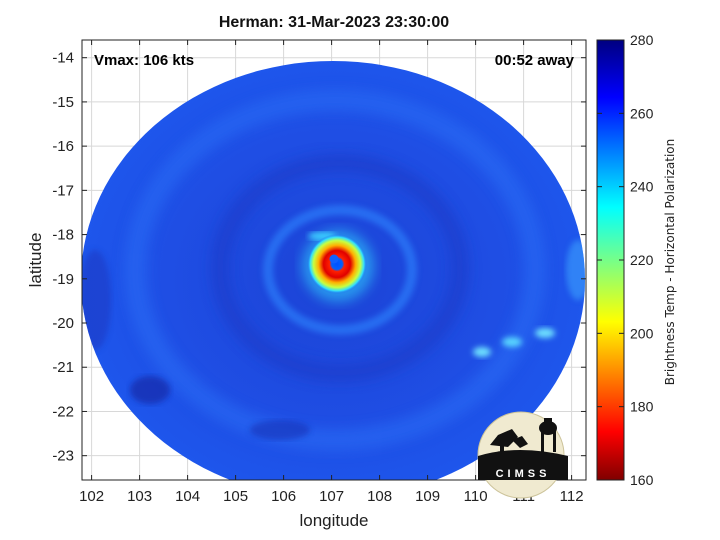 The height and width of the screenshot is (540, 720). Describe the element at coordinates (476, 496) in the screenshot. I see `x-tick-label: 110` at that location.